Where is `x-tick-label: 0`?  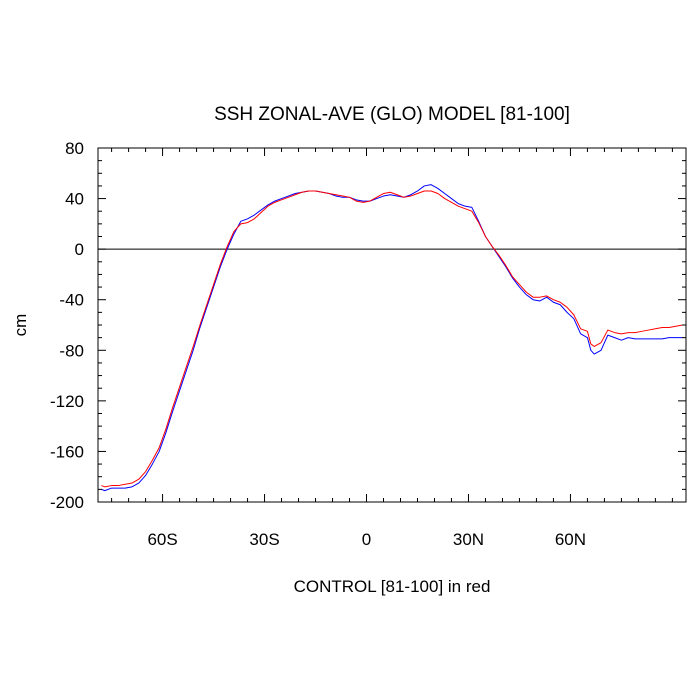 x-tick-label: 0 is located at coordinates (366, 539).